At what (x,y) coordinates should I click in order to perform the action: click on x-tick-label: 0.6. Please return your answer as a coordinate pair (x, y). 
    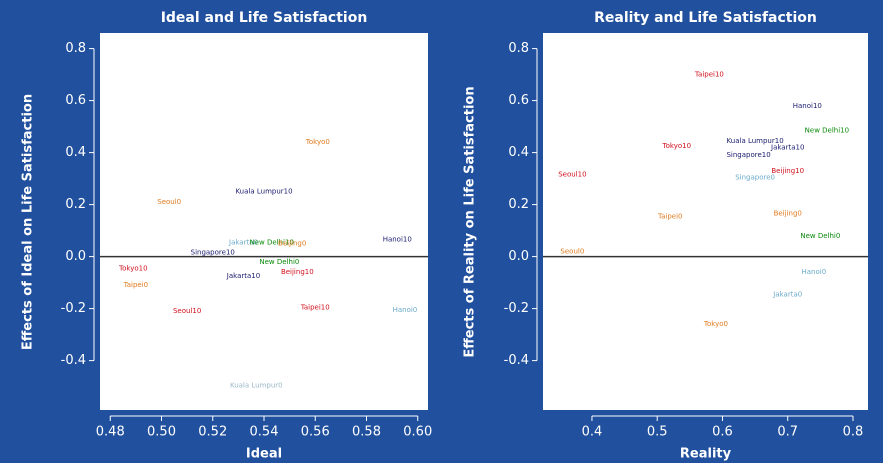
    Looking at the image, I should click on (722, 432).